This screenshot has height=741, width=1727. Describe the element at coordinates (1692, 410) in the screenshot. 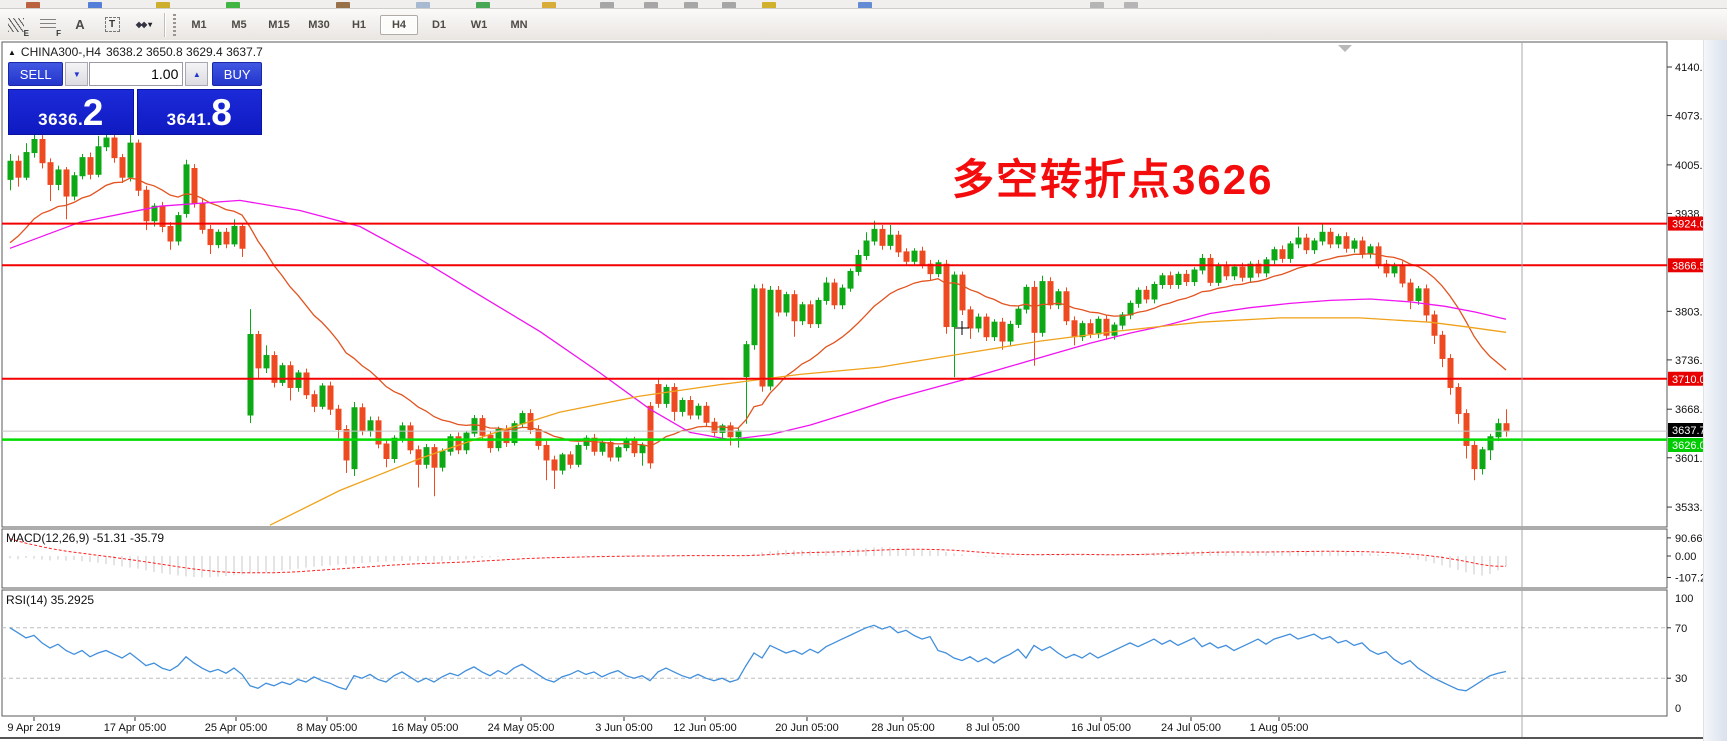

I see `price-axis-label: 3668.0` at that location.